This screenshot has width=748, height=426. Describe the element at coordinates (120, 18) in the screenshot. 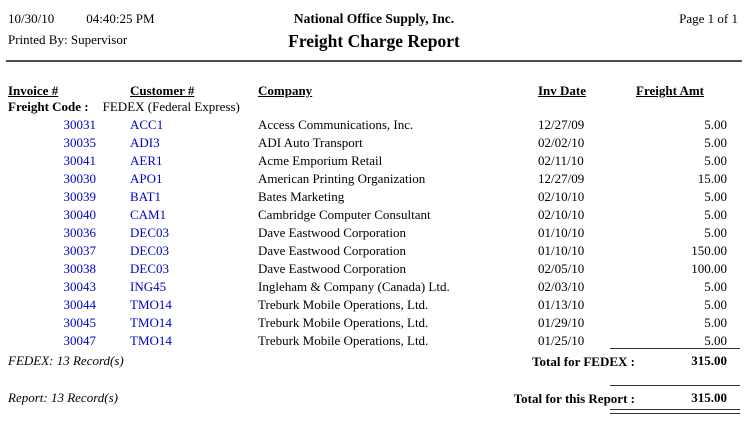

I see `print-time: 04:40:25 PM` at that location.